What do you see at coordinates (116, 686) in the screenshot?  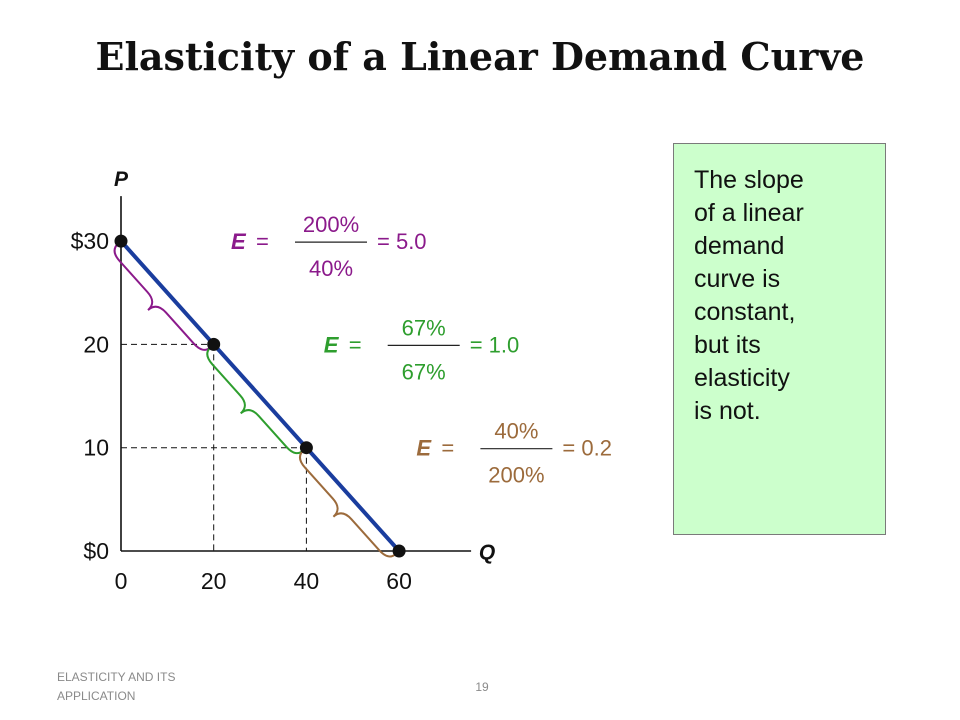 I see `footer-section-title: ELASTICITY AND ITS APPLICATION` at bounding box center [116, 686].